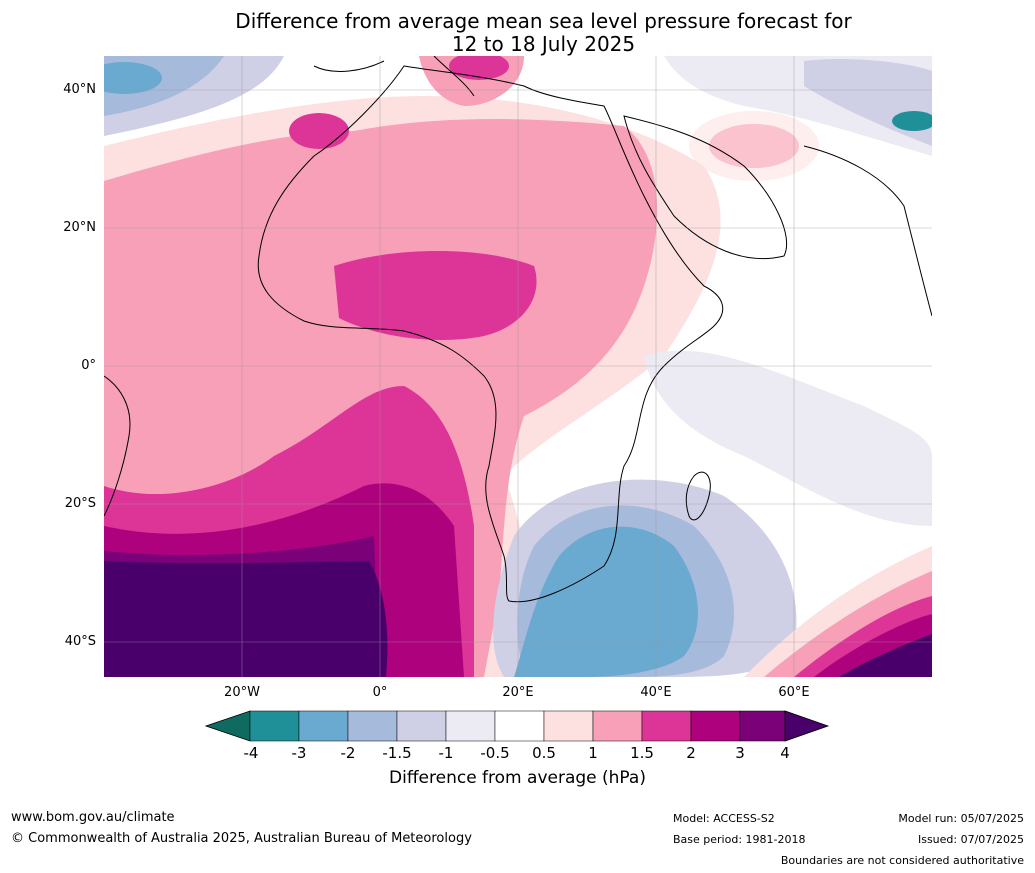  Describe the element at coordinates (421, 726) in the screenshot. I see `colorbar-swatch-n15-n1` at that location.